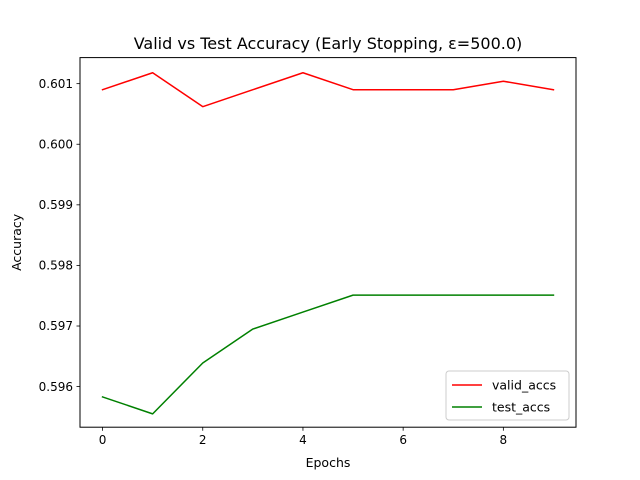 The image size is (640, 480). What do you see at coordinates (103, 440) in the screenshot?
I see `x-tick-label: 0` at bounding box center [103, 440].